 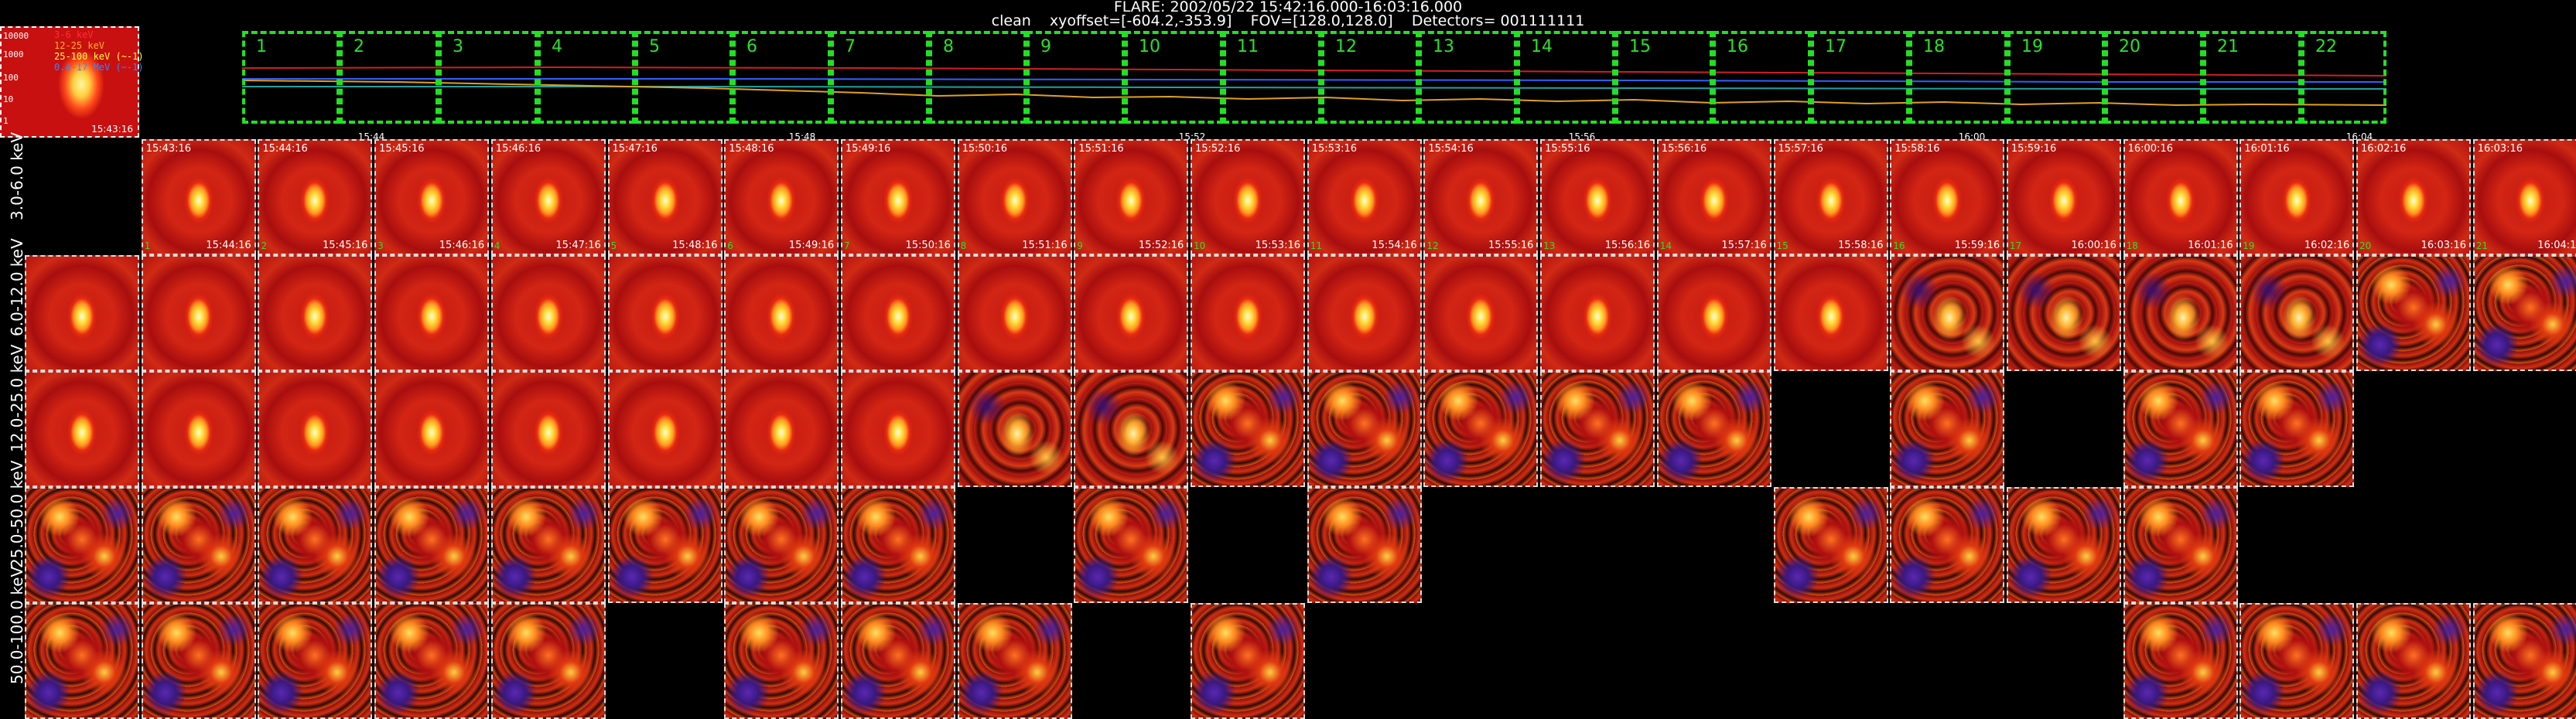 What do you see at coordinates (811, 245) in the screenshot?
I see `tile-end-time: 15:49:16` at bounding box center [811, 245].